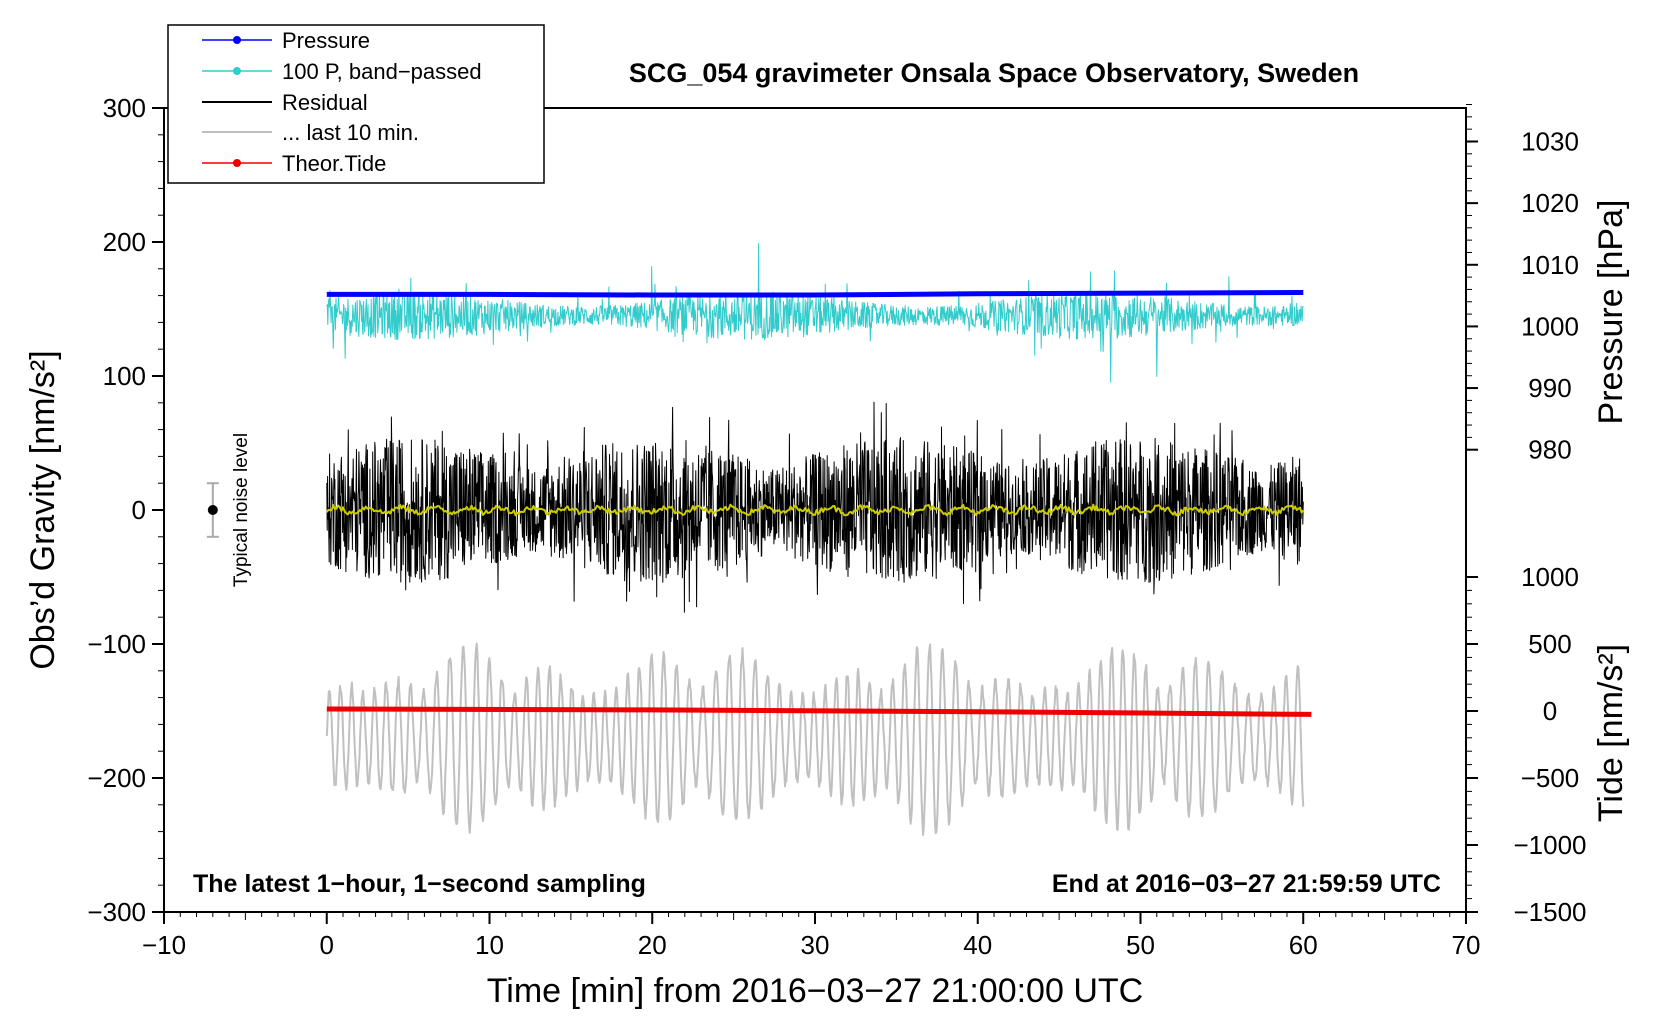 The image size is (1660, 1020). What do you see at coordinates (815, 313) in the screenshot?
I see `series-bandpassed-pressure` at bounding box center [815, 313].